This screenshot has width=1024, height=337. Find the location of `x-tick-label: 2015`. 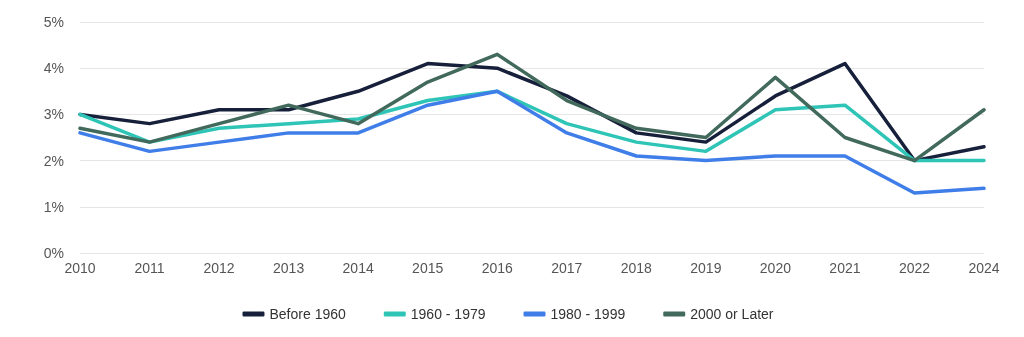

x-tick-label: 2015 is located at coordinates (428, 268).